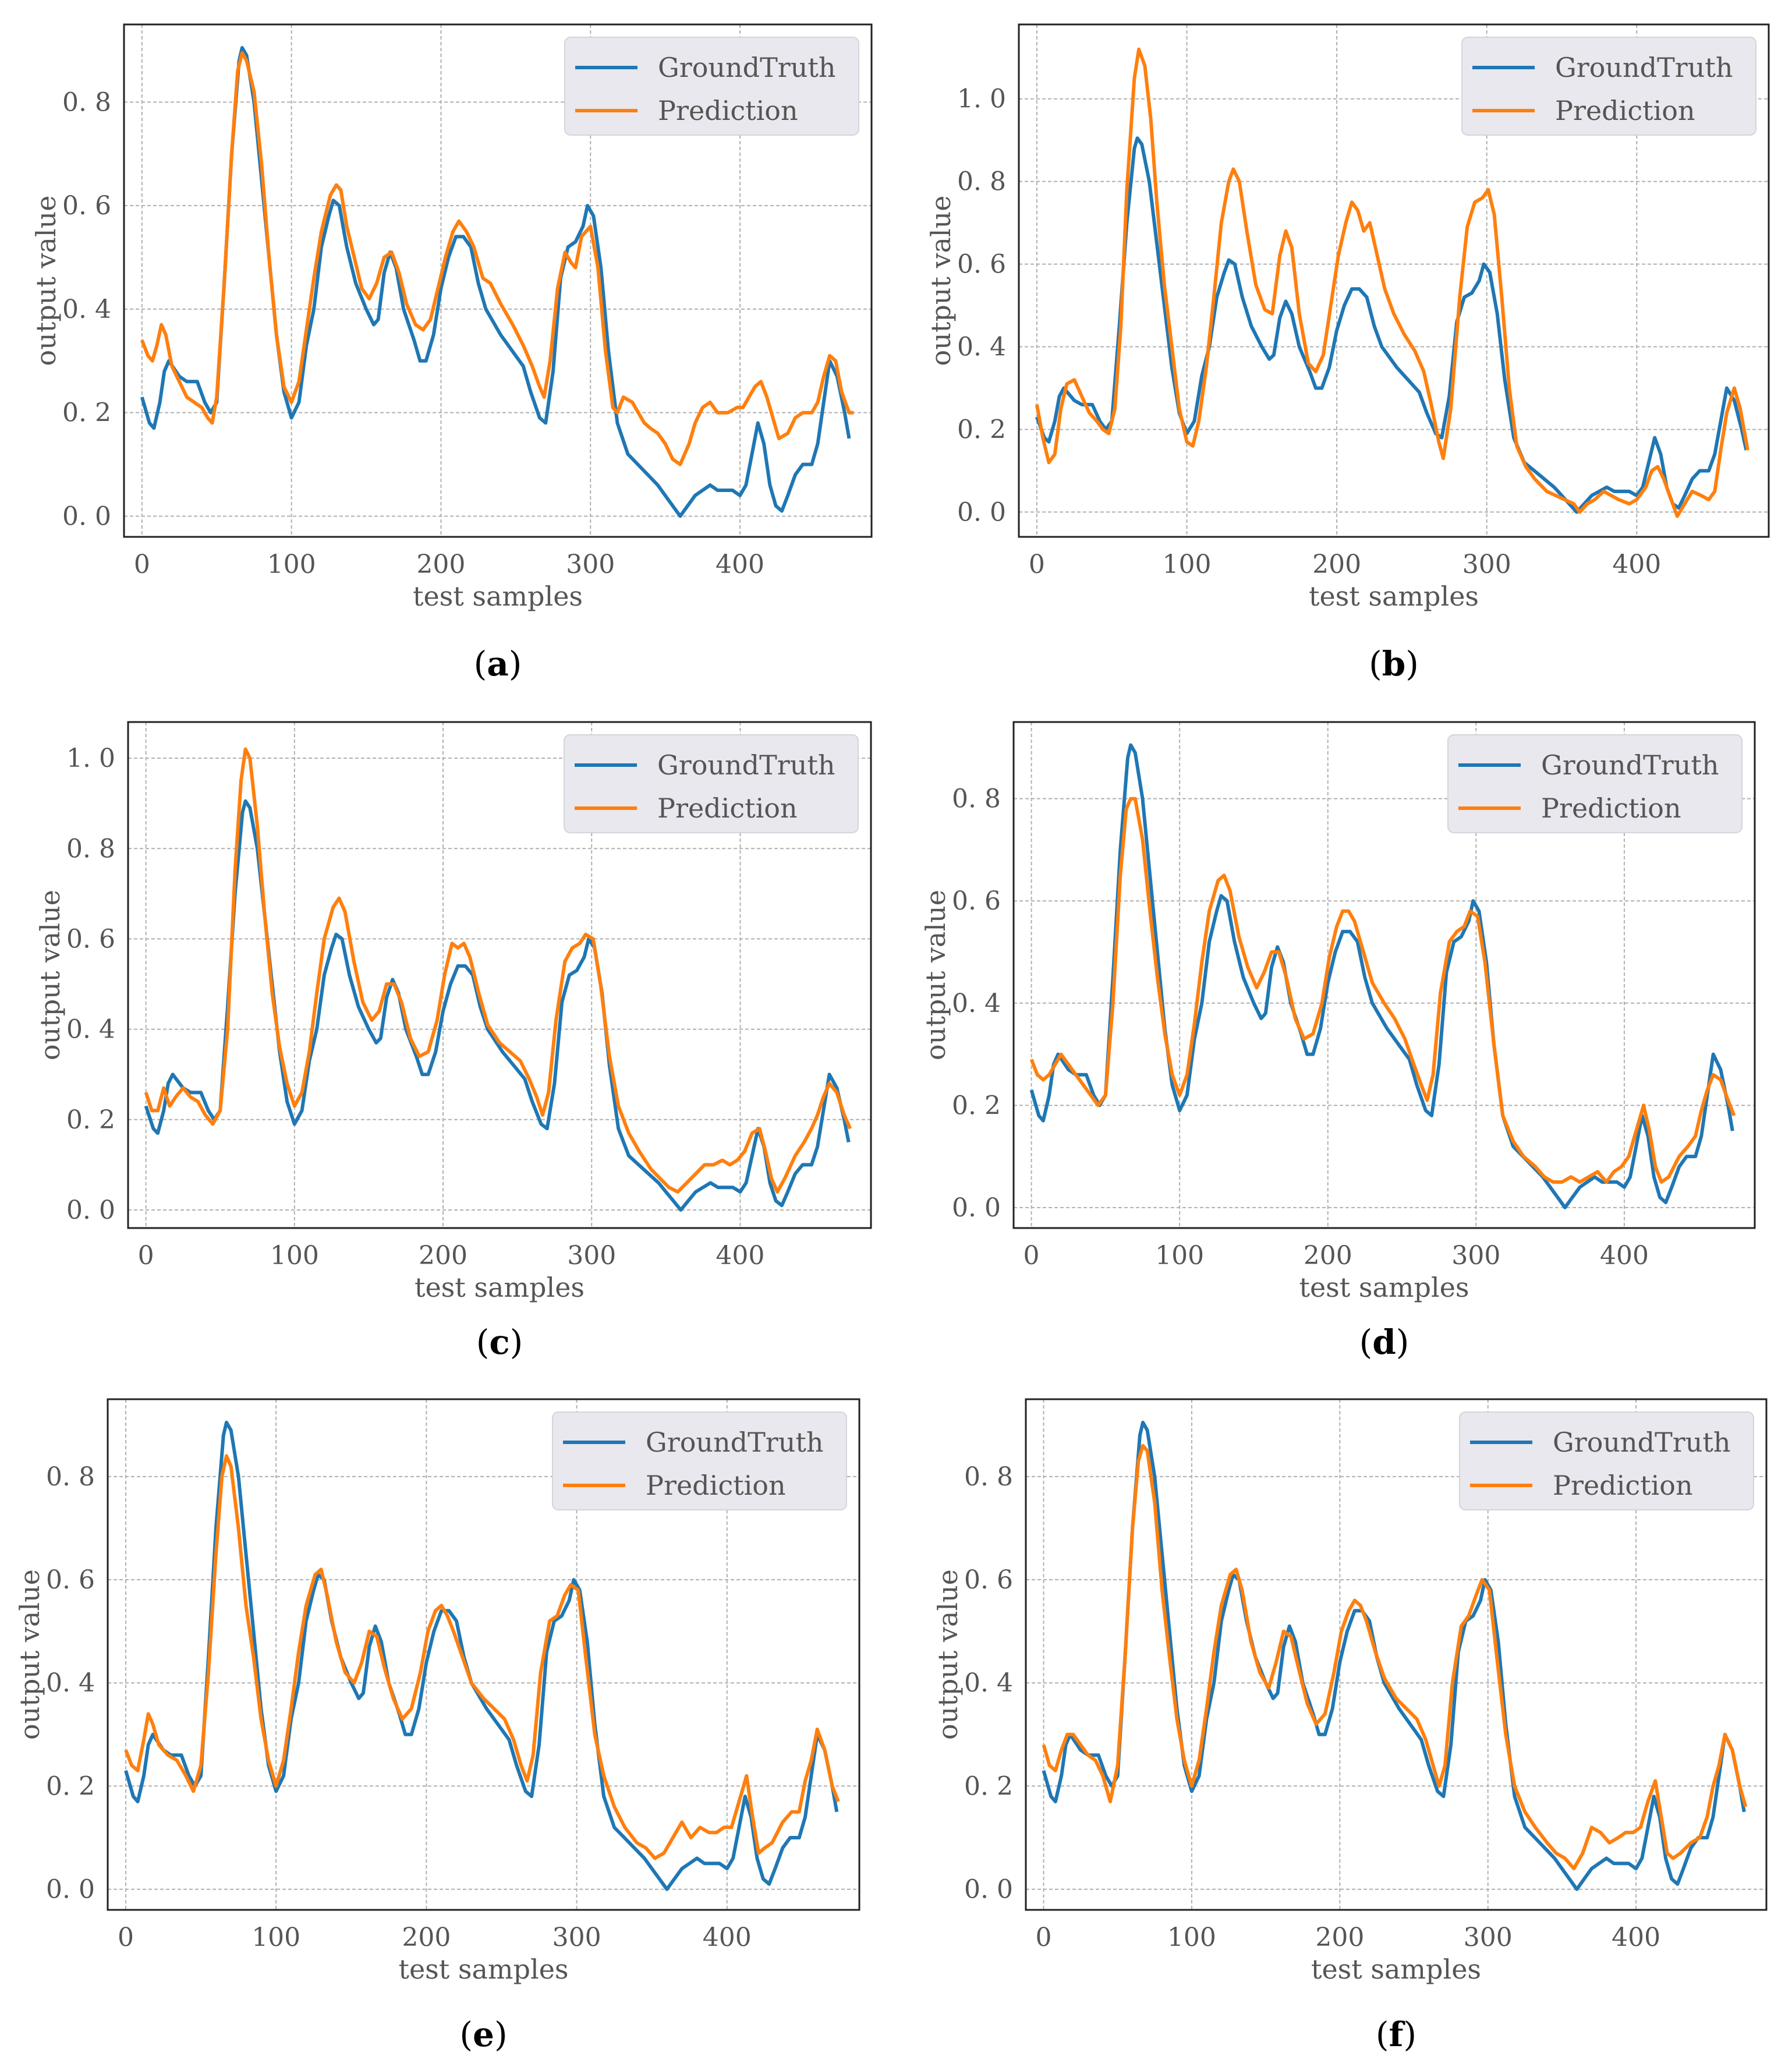 The image size is (1792, 2070). What do you see at coordinates (1396, 2035) in the screenshot?
I see `panel-label: (f)` at bounding box center [1396, 2035].